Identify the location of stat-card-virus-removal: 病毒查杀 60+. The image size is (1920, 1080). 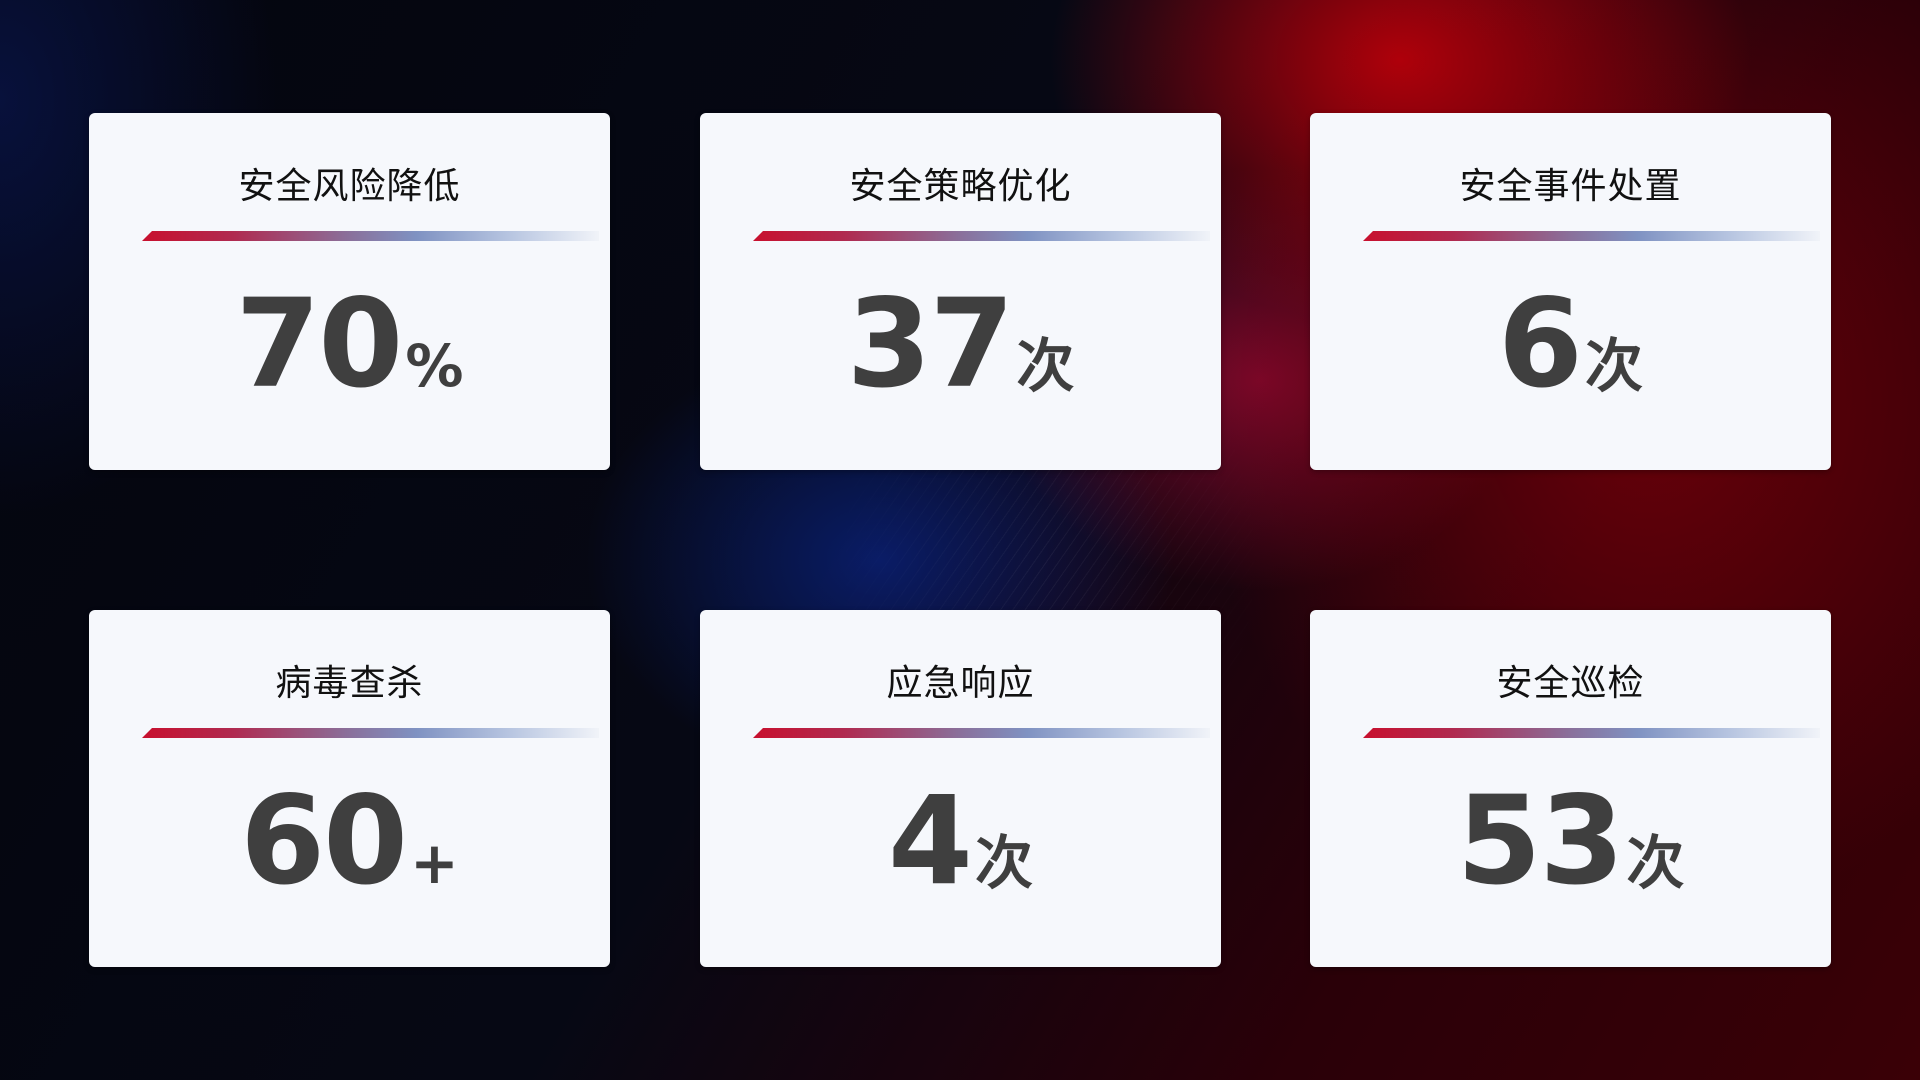
(349, 788).